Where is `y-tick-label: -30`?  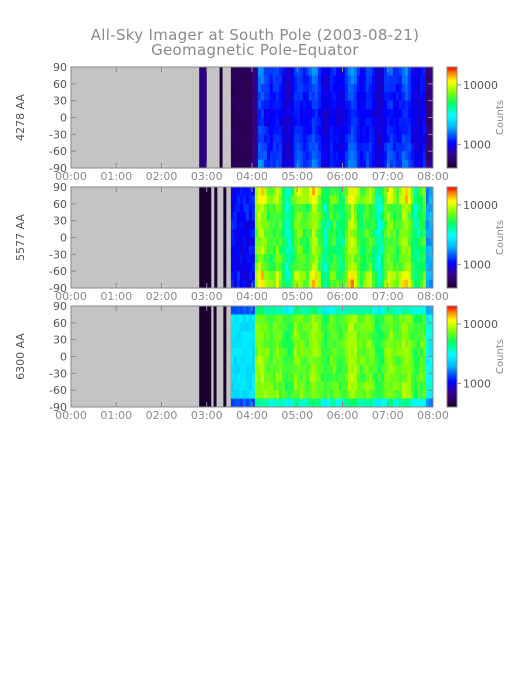
y-tick-label: -30 is located at coordinates (58, 134).